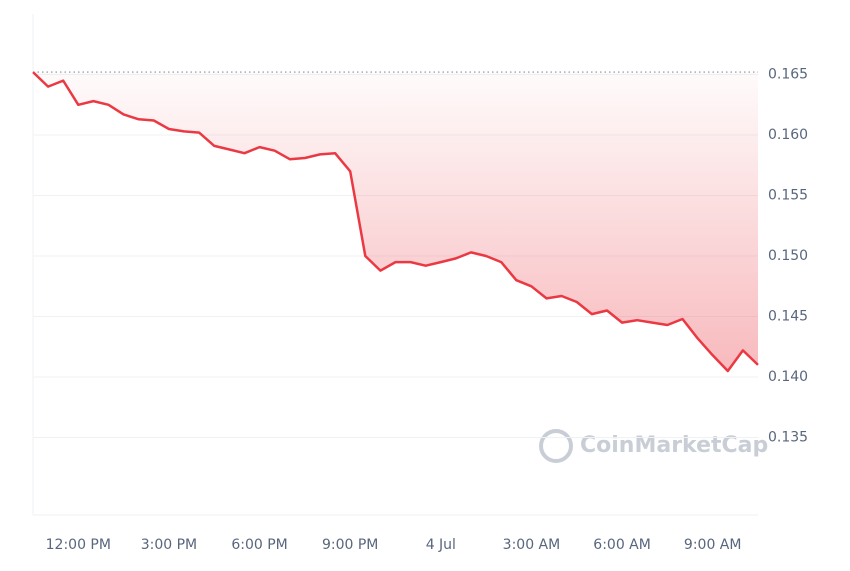 The height and width of the screenshot is (571, 850). I want to click on x-tick-label: 3:00 PM, so click(169, 545).